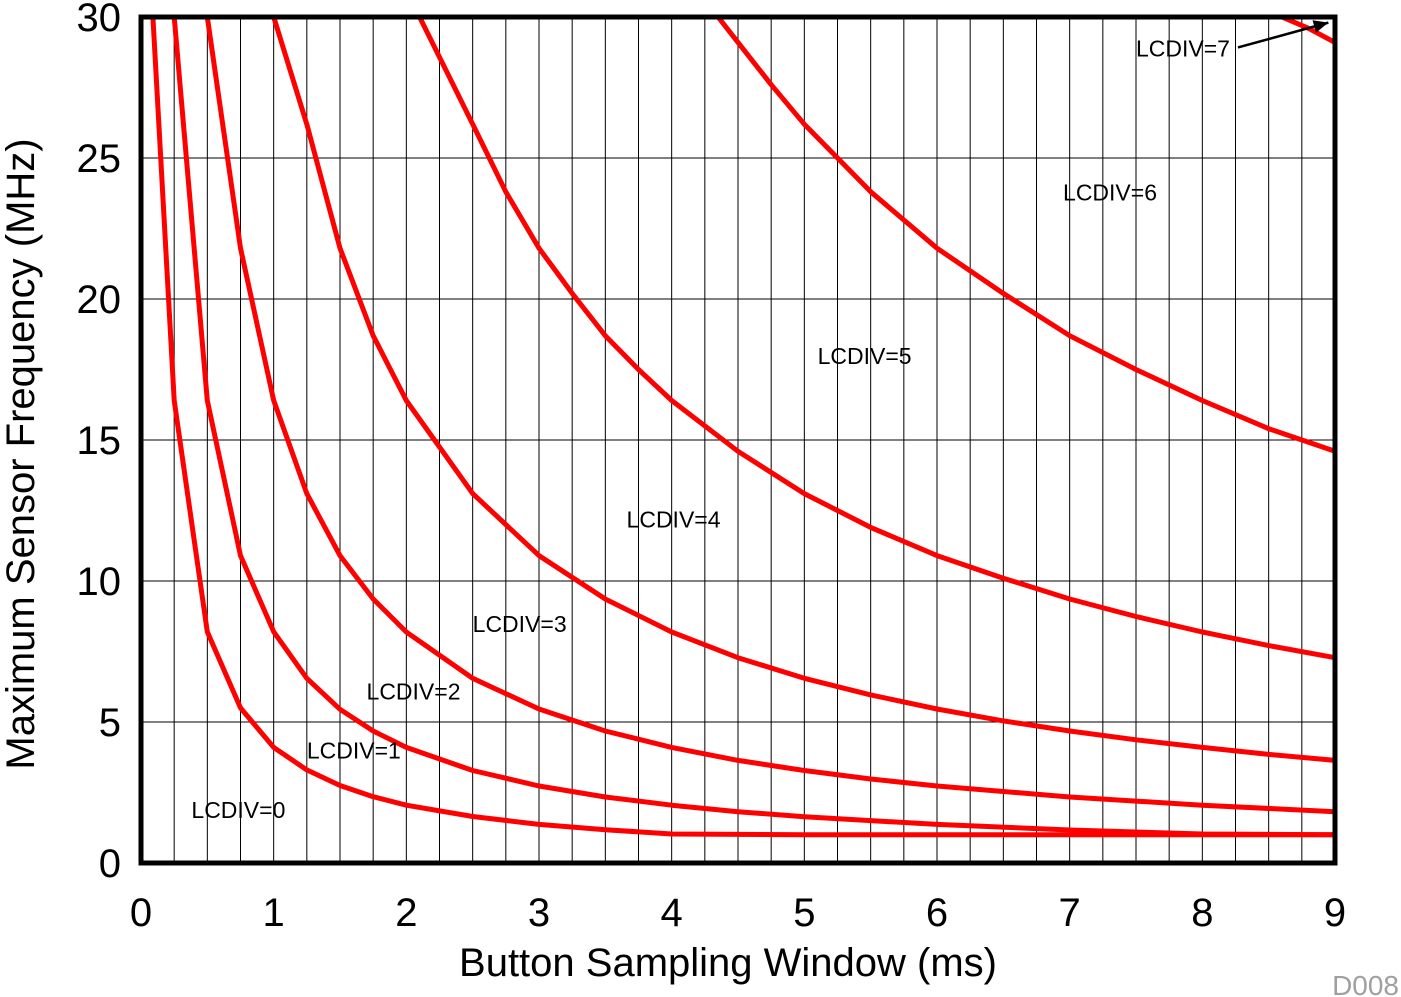 The width and height of the screenshot is (1401, 997). What do you see at coordinates (1320, 26) in the screenshot?
I see `curve-label-arrowhead` at bounding box center [1320, 26].